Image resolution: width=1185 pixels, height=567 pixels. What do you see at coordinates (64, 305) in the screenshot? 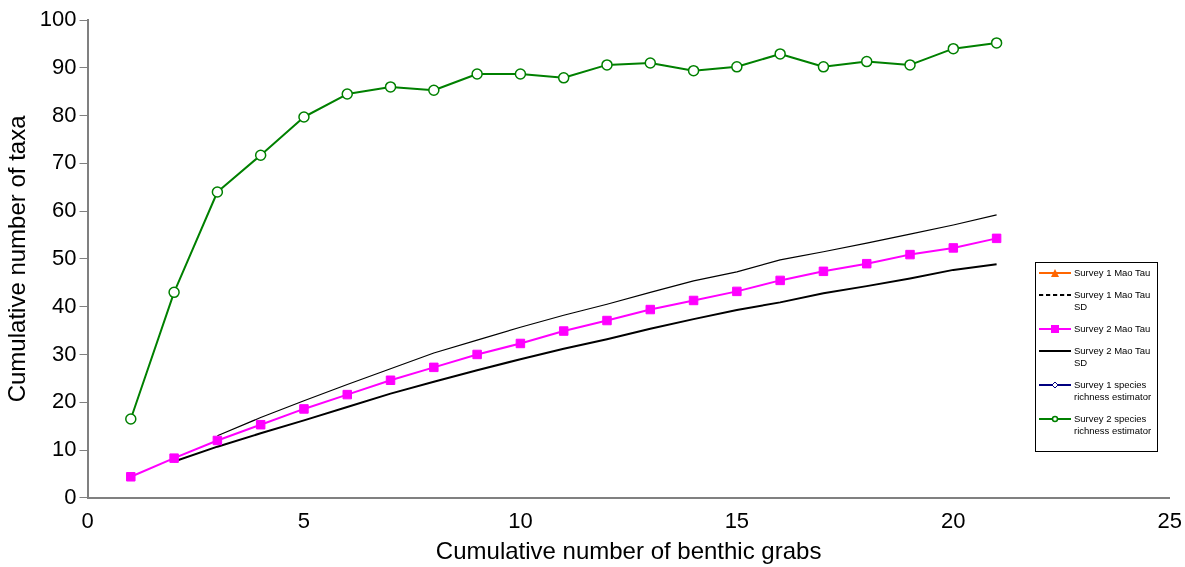
I see `y-tick-label: 40` at bounding box center [64, 305].